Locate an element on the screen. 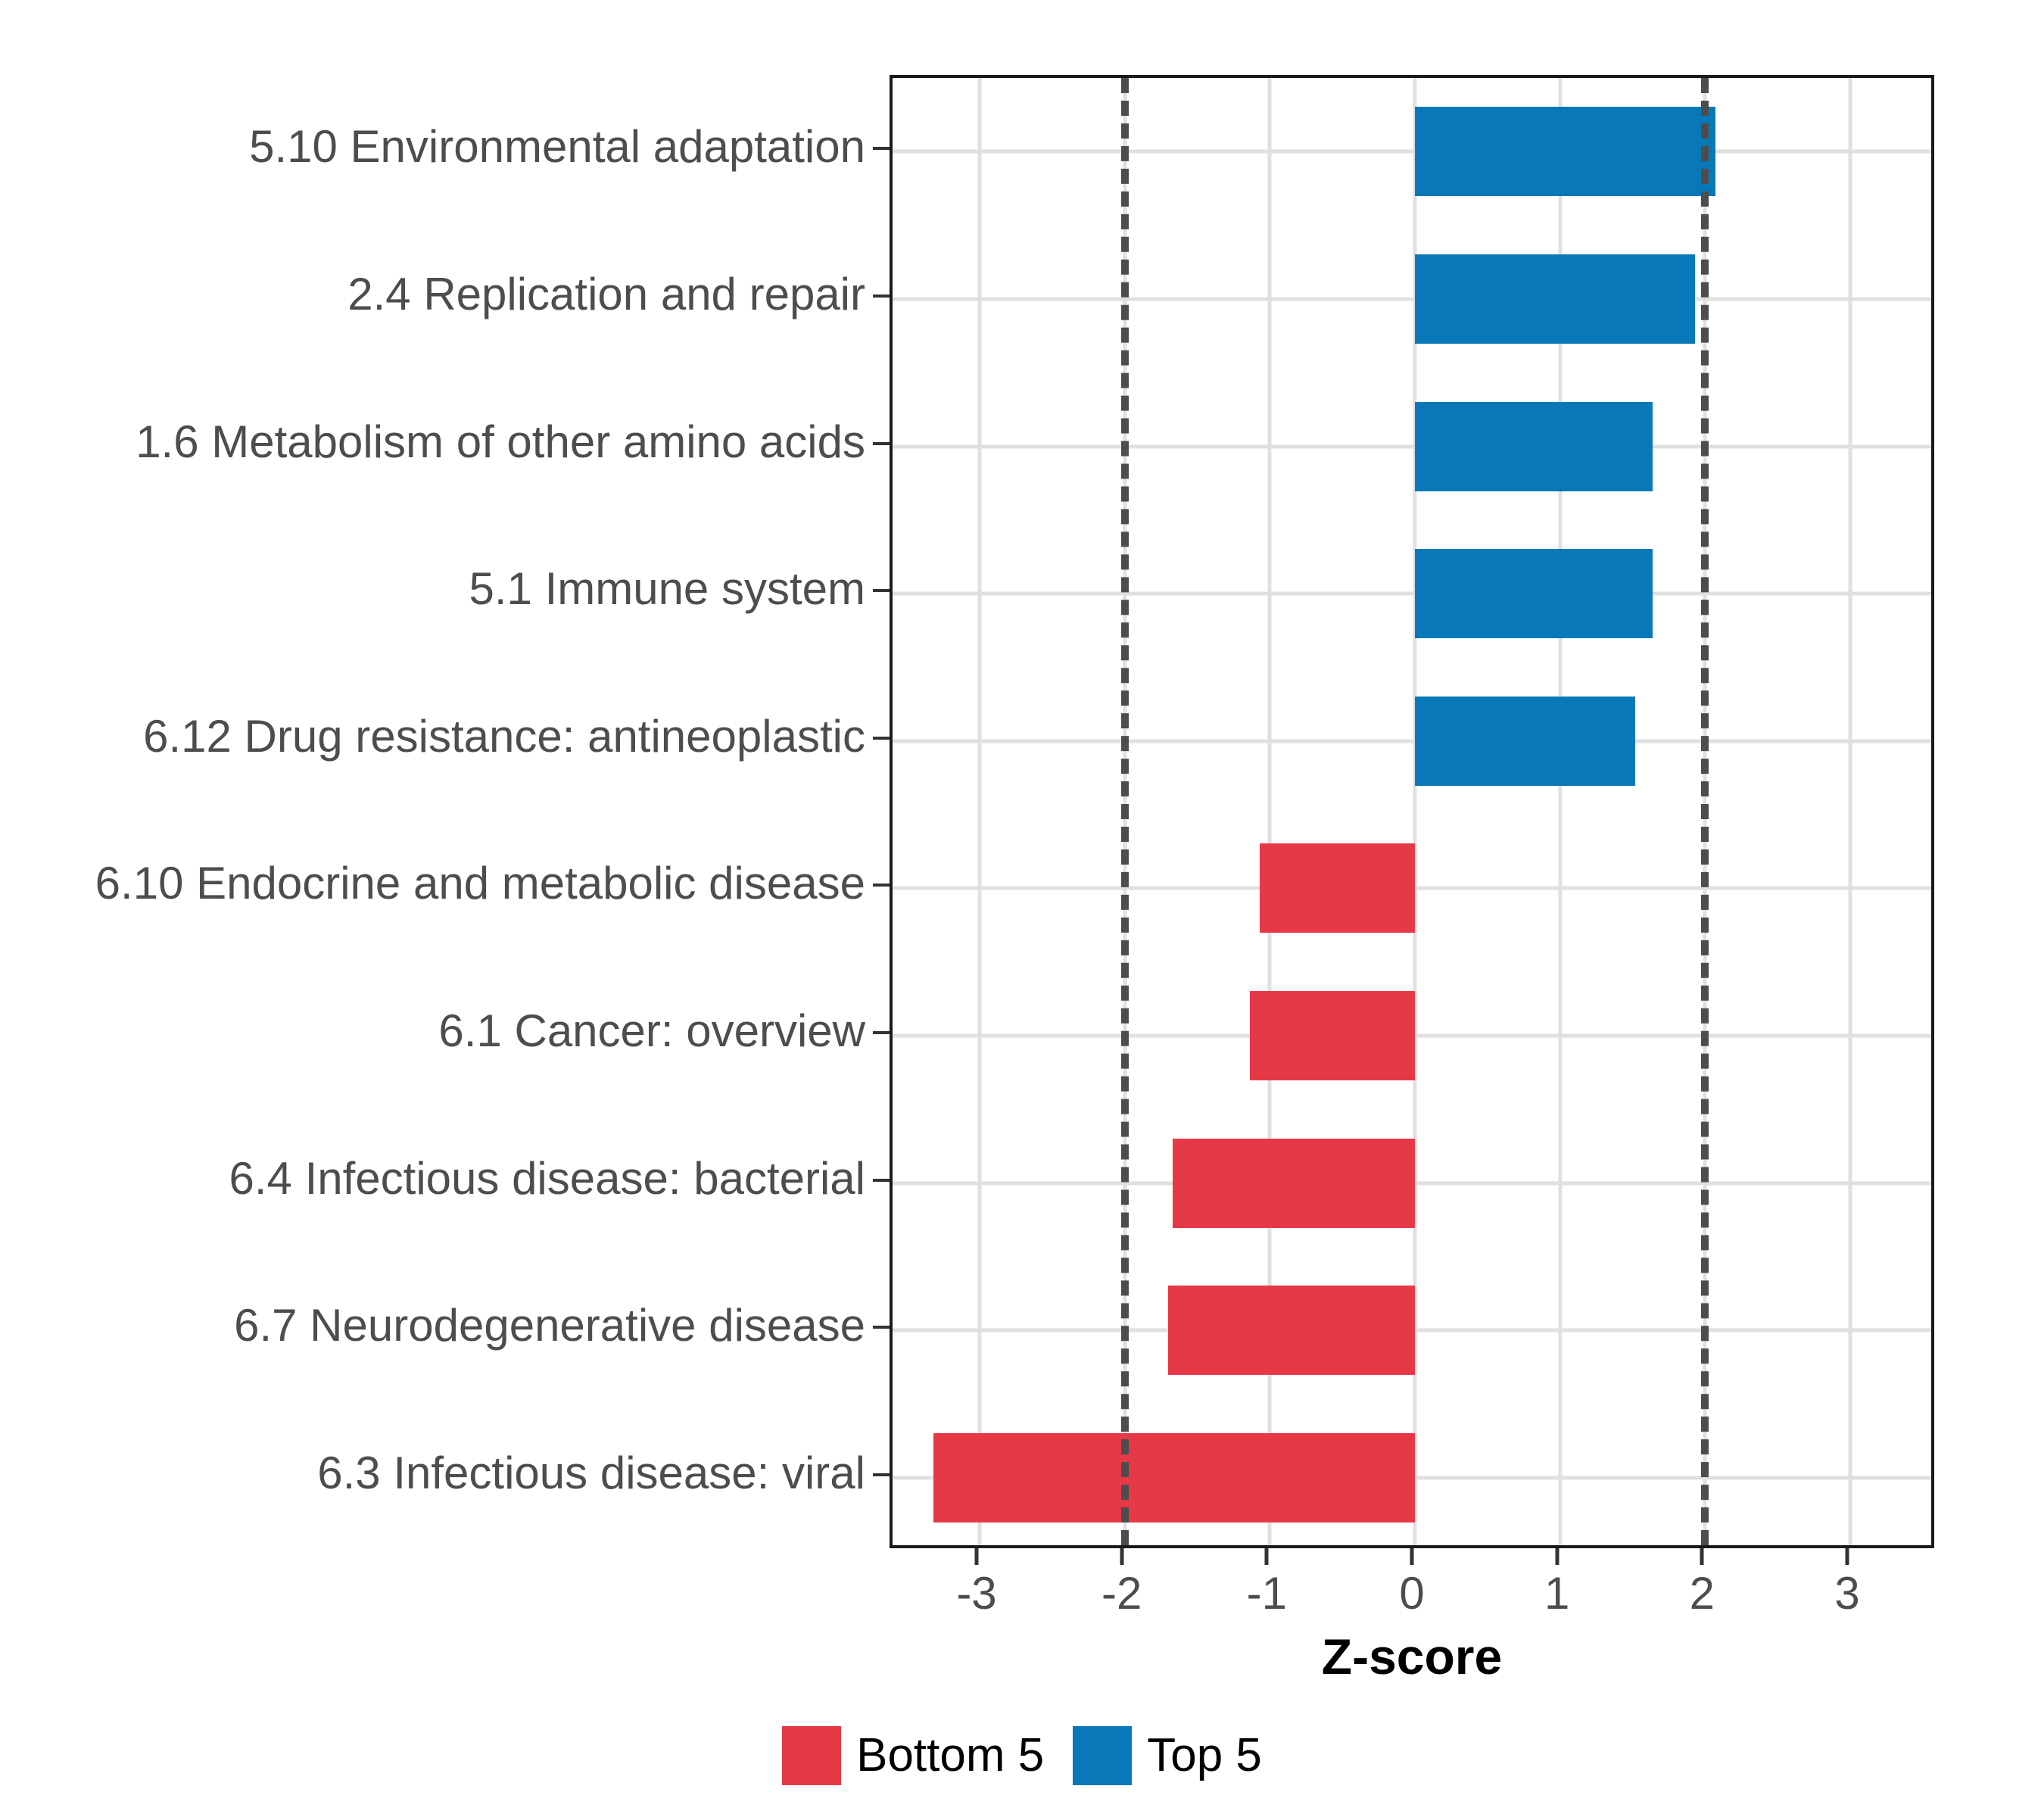  x-axis-tick-label: -3 is located at coordinates (976, 1593).